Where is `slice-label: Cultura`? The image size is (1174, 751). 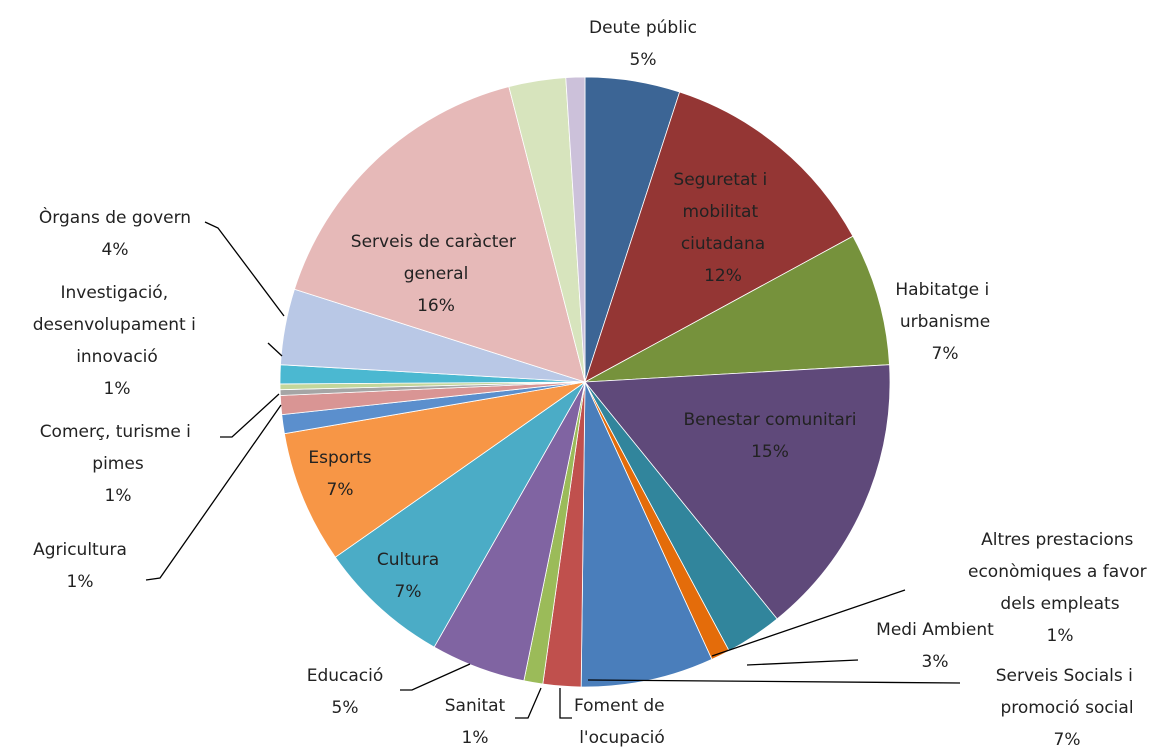
slice-label: Cultura is located at coordinates (408, 560).